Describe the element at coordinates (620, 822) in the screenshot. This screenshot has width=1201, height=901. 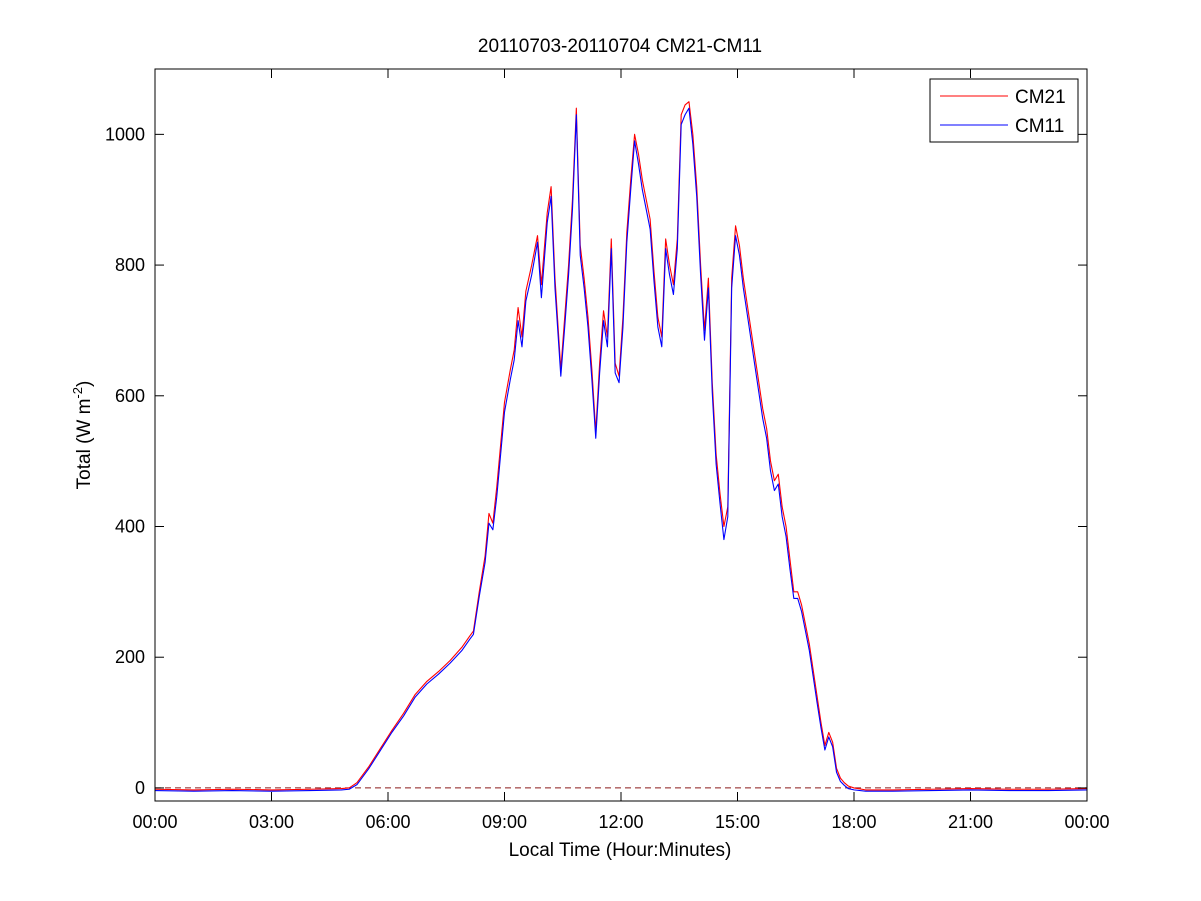
I see `x-tick-label: 12:00` at that location.